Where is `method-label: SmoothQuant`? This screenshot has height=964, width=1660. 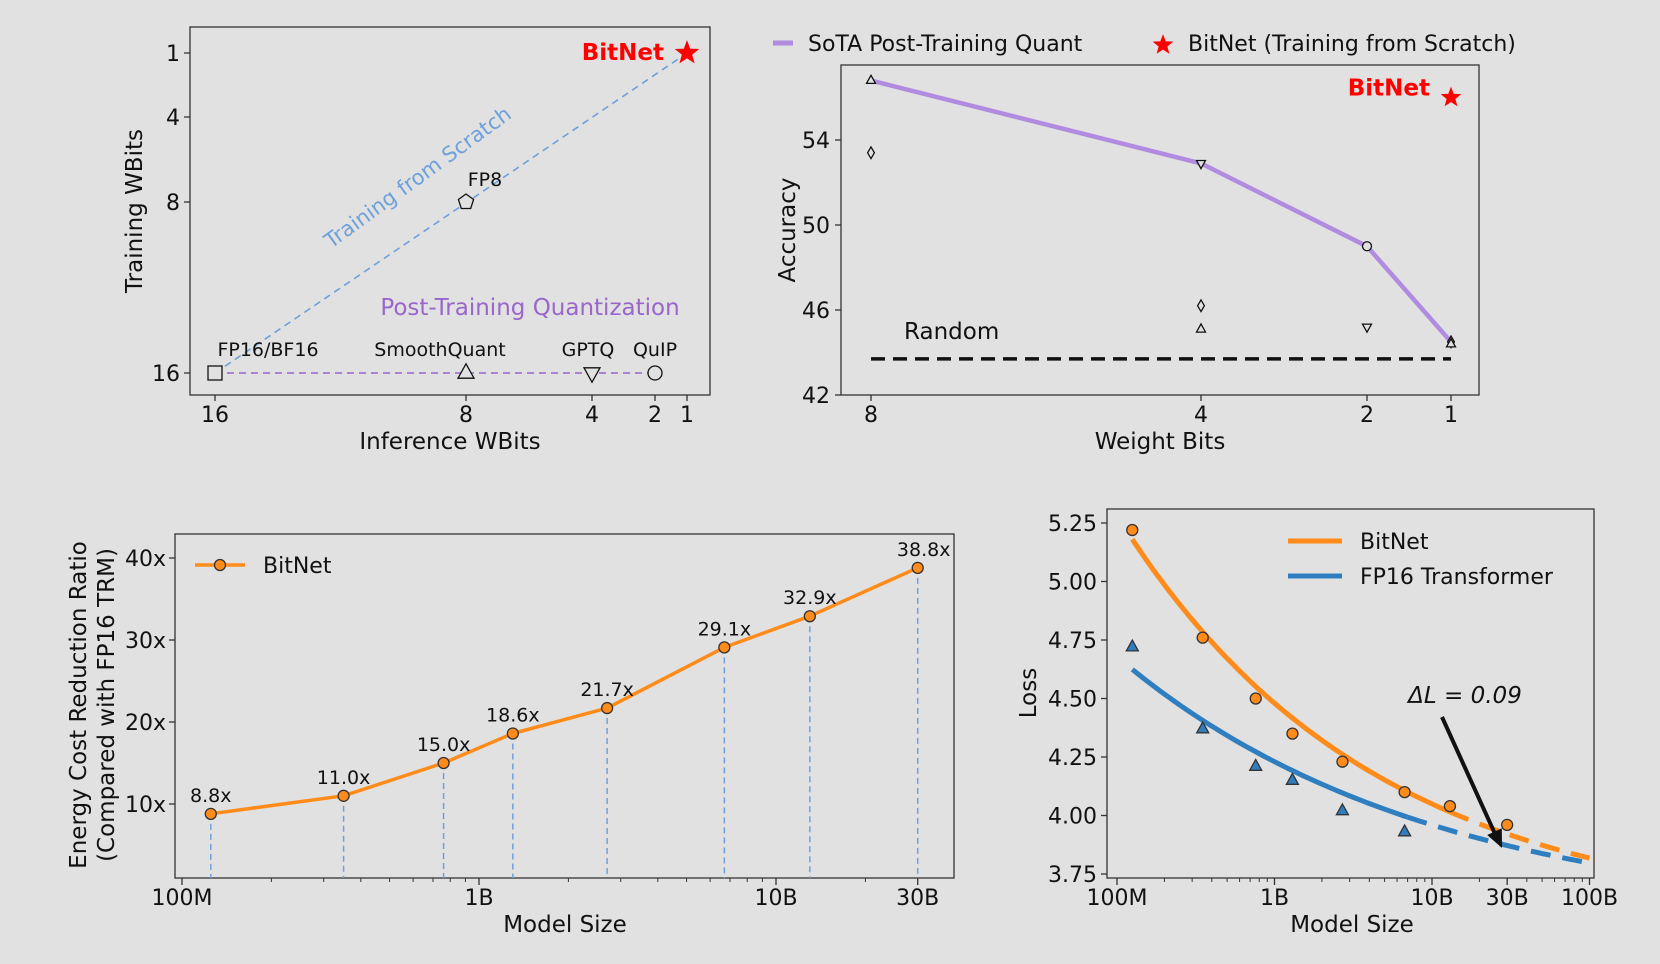
method-label: SmoothQuant is located at coordinates (439, 350).